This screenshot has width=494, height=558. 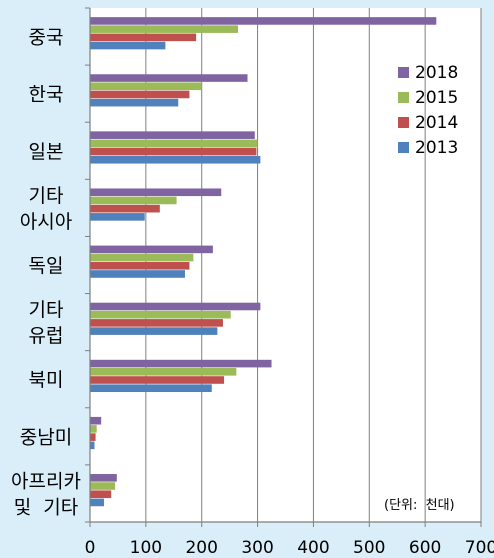 What do you see at coordinates (46, 336) in the screenshot?
I see `category-label: 유럽` at bounding box center [46, 336].